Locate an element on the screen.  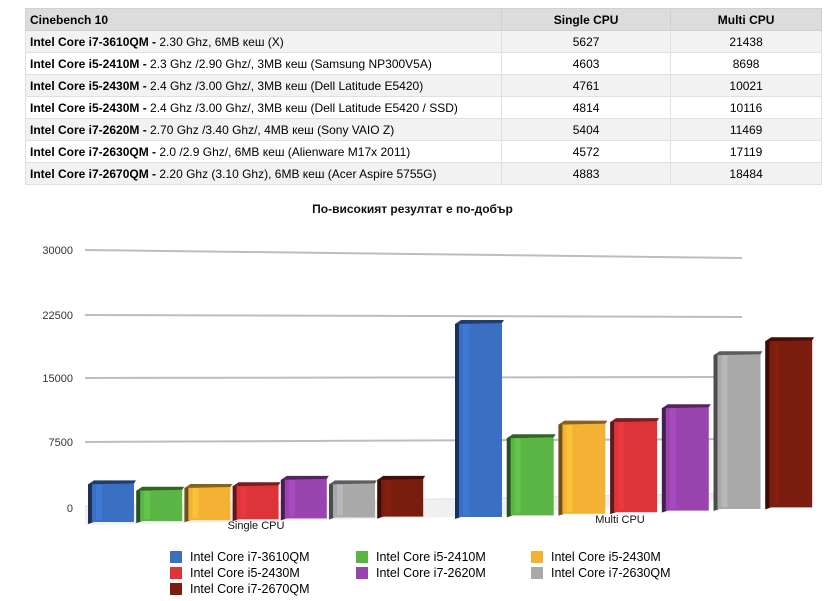
x-category-label: Multi CPU is located at coordinates (620, 520).